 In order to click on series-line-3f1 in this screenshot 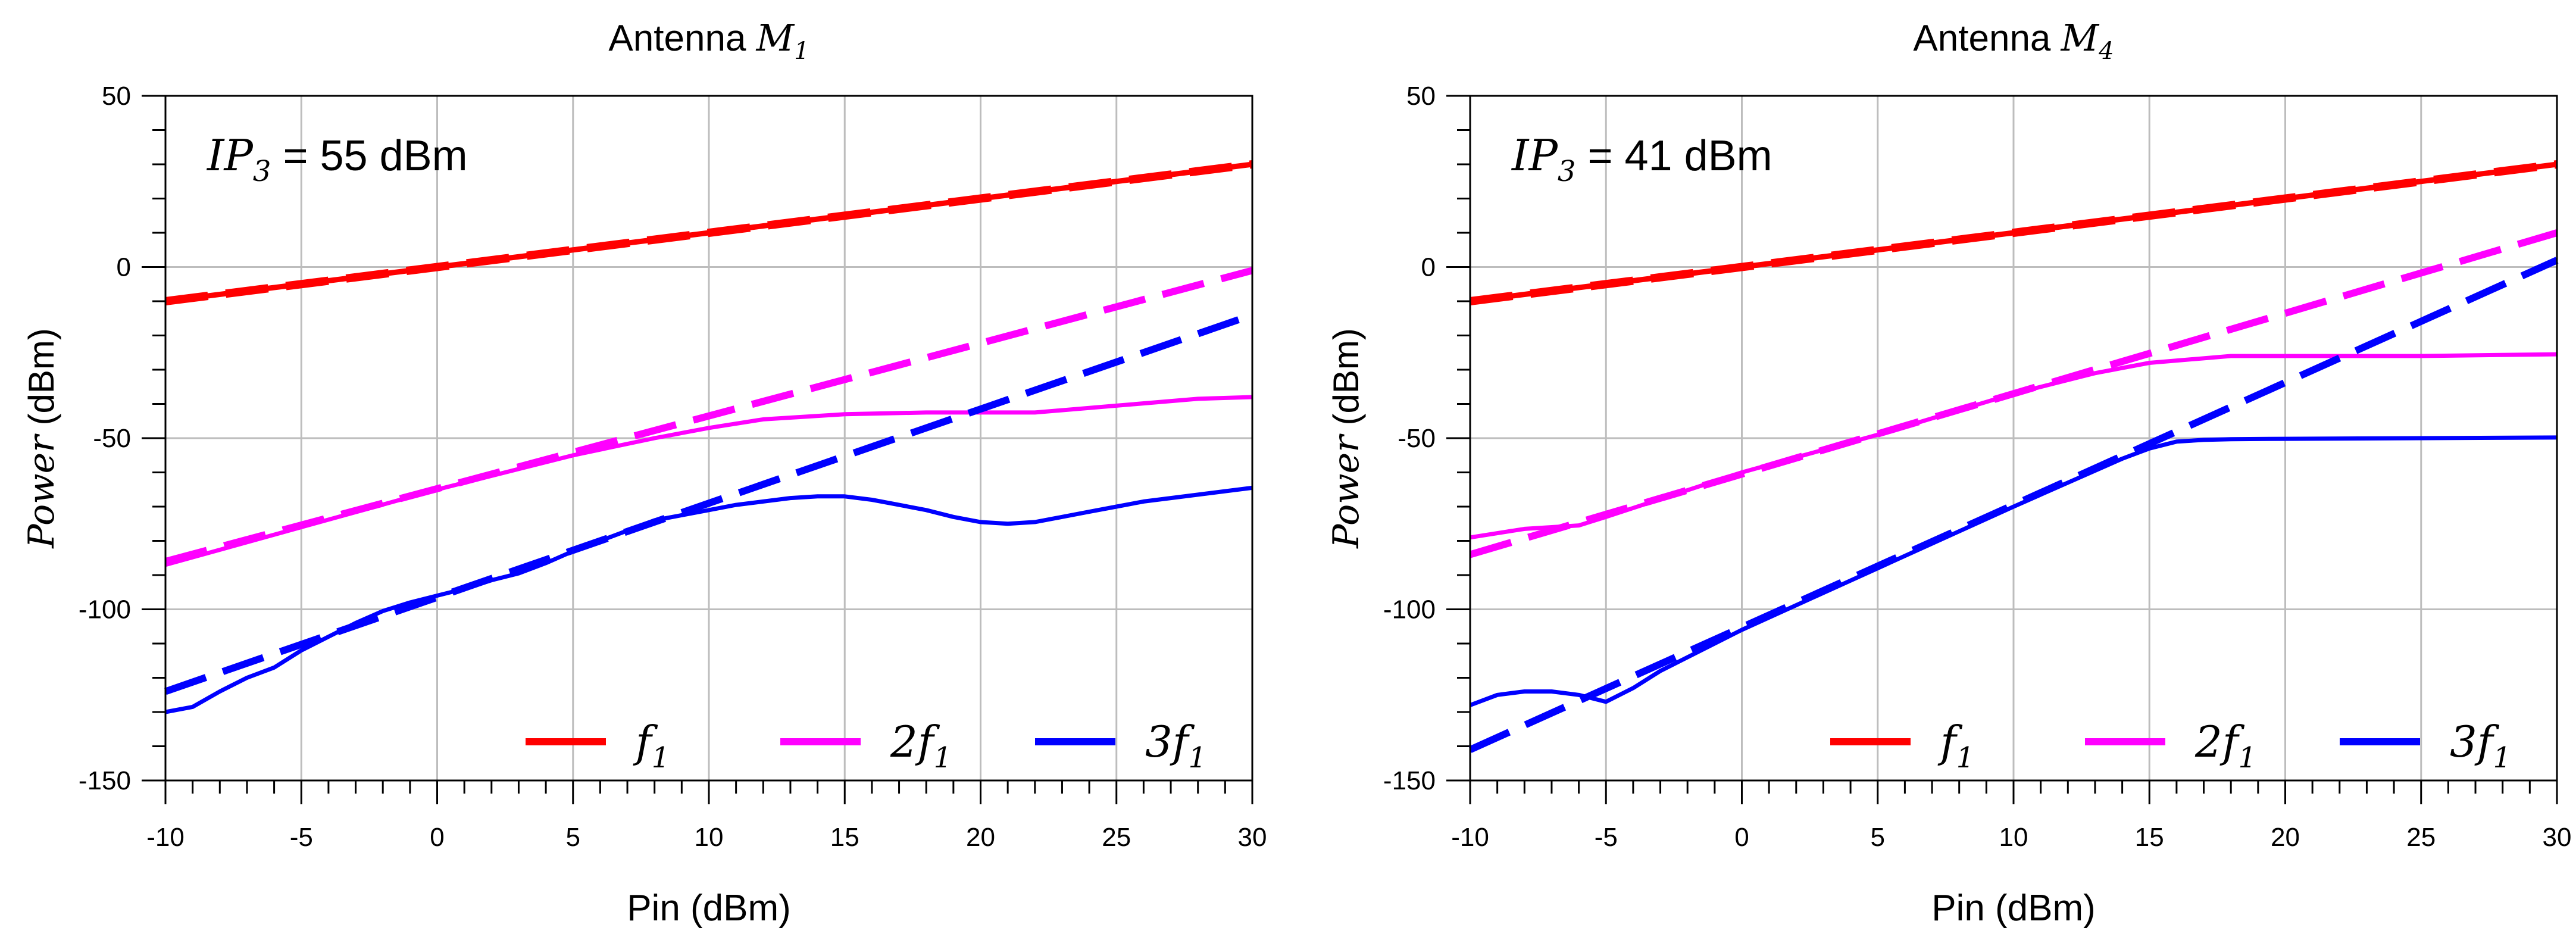, I will do `click(2013, 571)`.